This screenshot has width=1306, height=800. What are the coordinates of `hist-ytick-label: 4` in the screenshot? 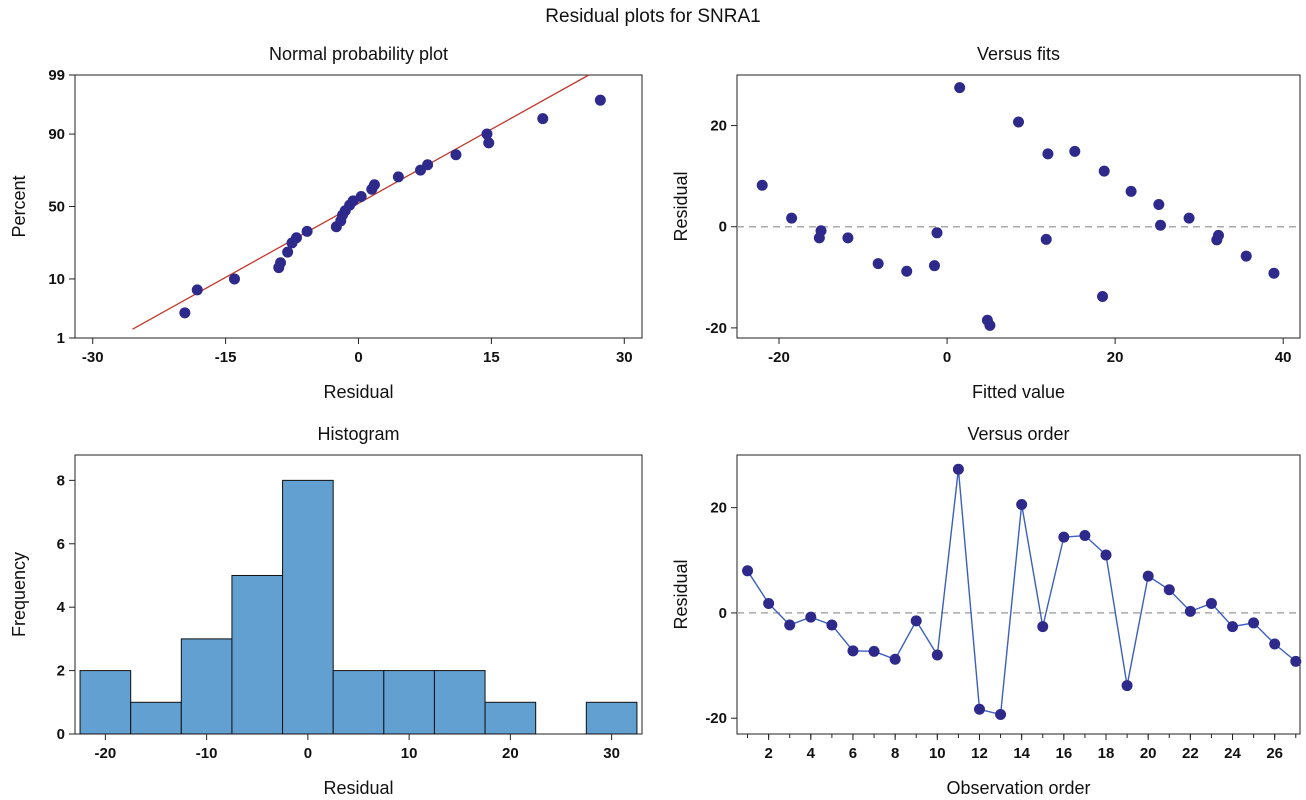 It's located at (61, 607).